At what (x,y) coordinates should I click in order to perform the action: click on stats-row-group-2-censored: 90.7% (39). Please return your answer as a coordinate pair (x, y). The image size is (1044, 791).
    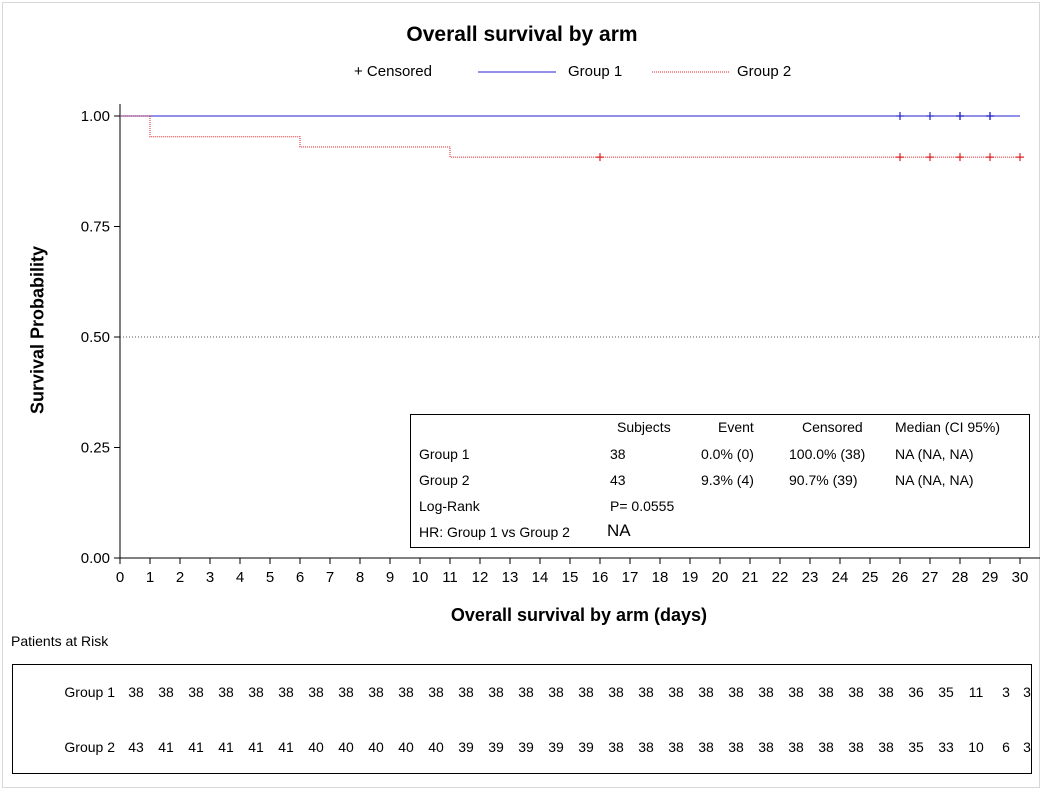
    Looking at the image, I should click on (823, 480).